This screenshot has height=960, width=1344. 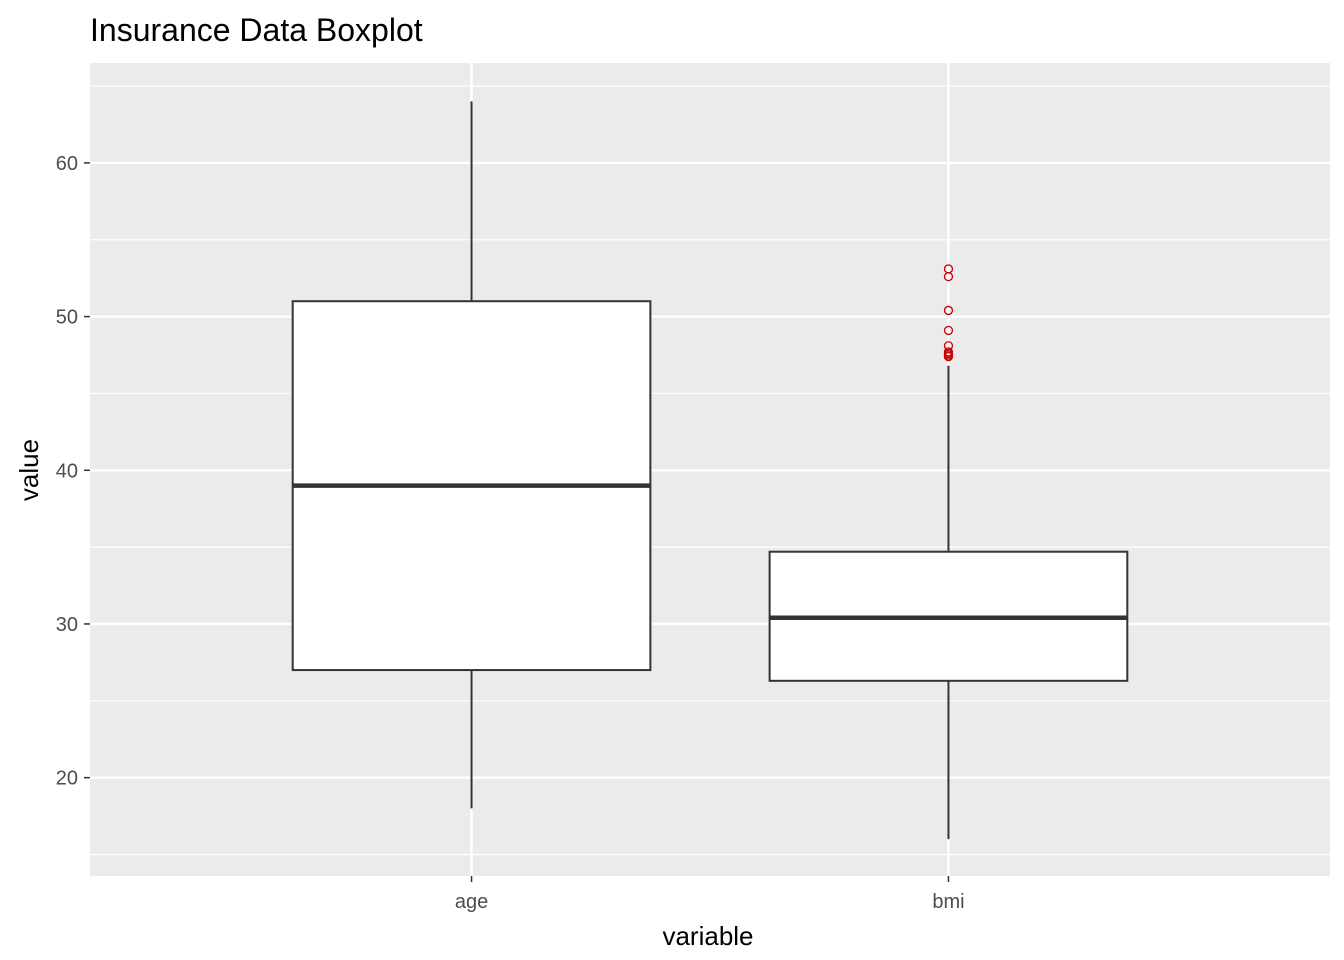 I want to click on chart-title: Insurance Data Boxplot, so click(x=256, y=30).